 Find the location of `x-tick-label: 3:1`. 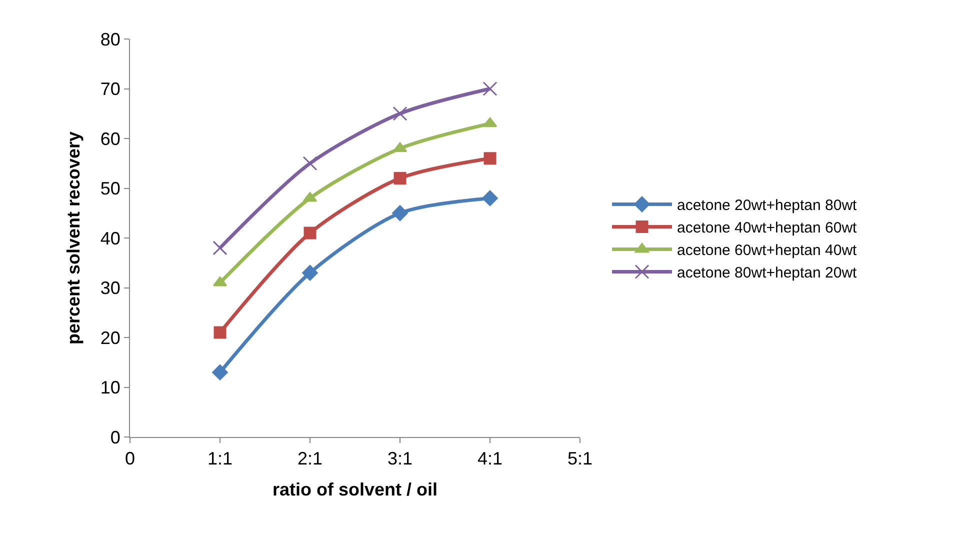

x-tick-label: 3:1 is located at coordinates (400, 458).